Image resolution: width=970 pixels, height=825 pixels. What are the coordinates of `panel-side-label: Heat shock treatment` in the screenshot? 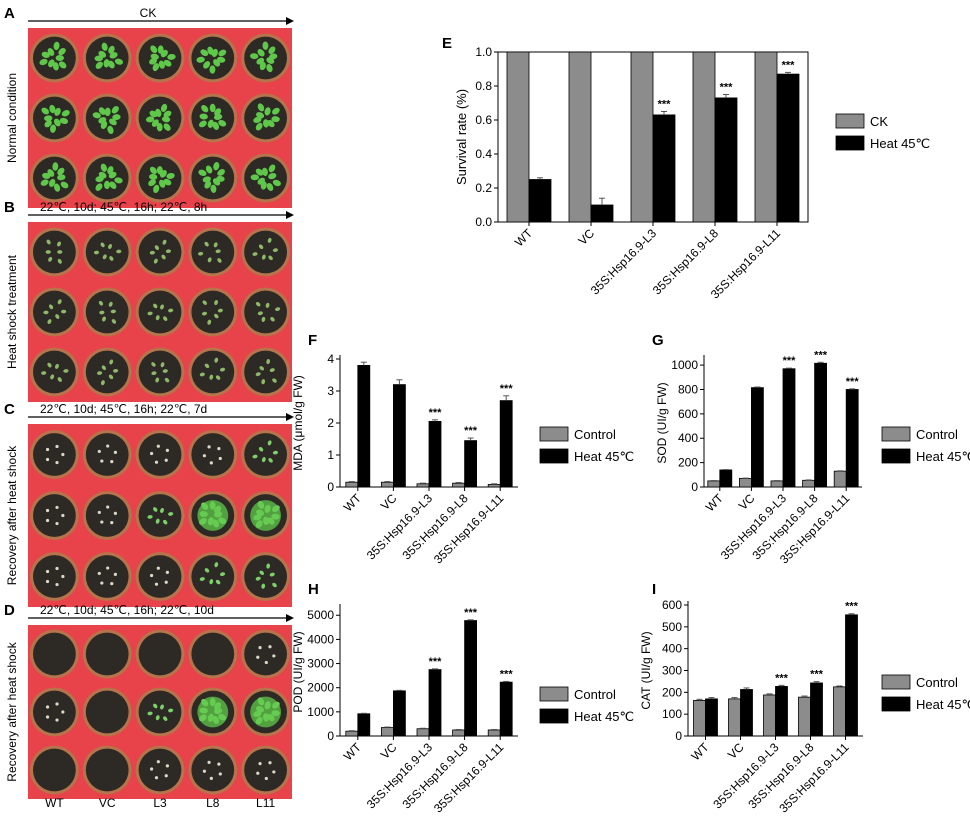 It's located at (12, 311).